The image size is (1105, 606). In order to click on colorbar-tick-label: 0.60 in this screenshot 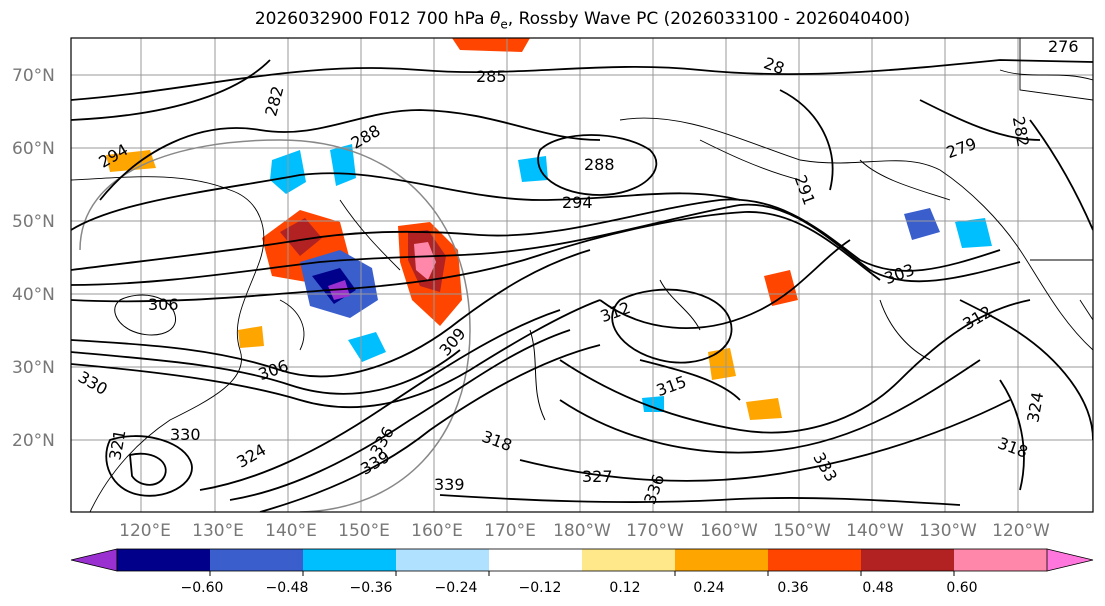, I will do `click(961, 588)`.